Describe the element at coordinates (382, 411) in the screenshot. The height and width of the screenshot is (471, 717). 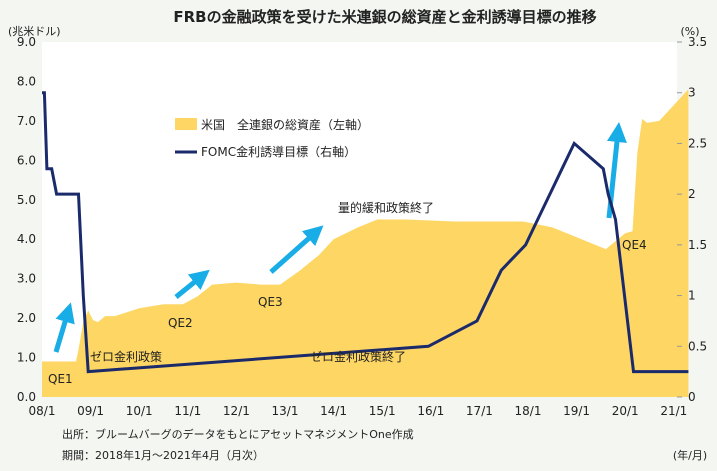
I see `x-tick-label: 15/1` at that location.